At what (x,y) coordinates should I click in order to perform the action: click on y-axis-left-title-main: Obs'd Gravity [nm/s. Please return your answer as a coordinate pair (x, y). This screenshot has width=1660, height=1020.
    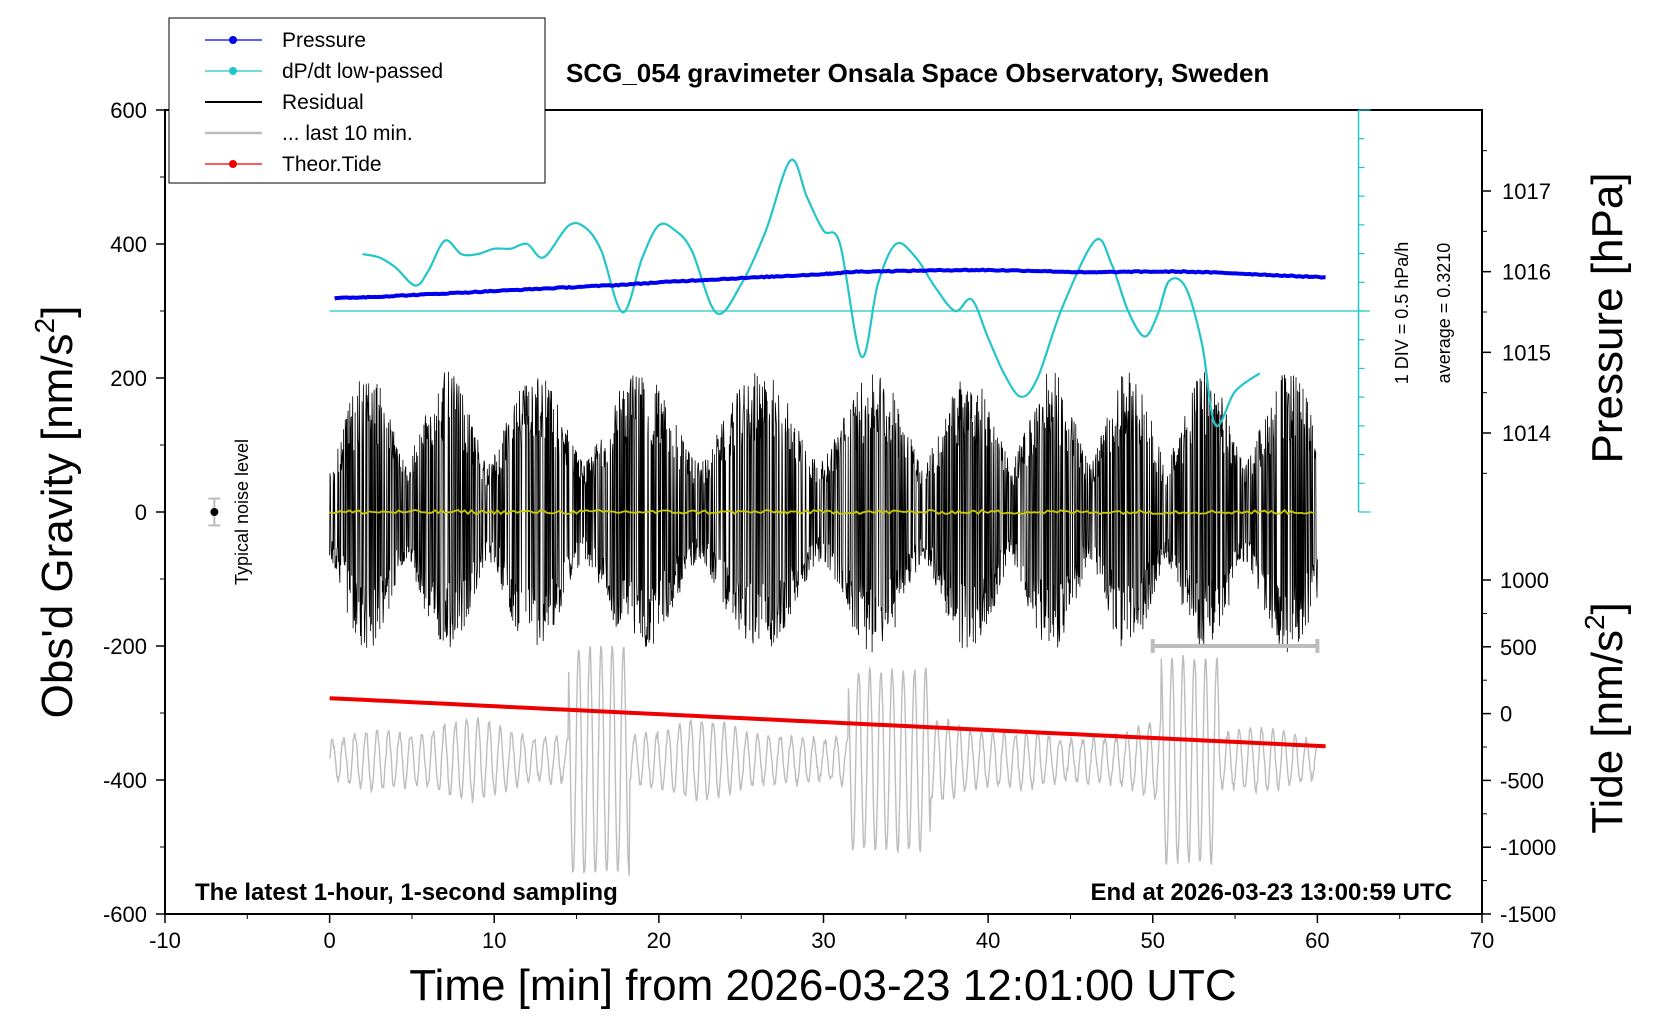
    Looking at the image, I should click on (57, 525).